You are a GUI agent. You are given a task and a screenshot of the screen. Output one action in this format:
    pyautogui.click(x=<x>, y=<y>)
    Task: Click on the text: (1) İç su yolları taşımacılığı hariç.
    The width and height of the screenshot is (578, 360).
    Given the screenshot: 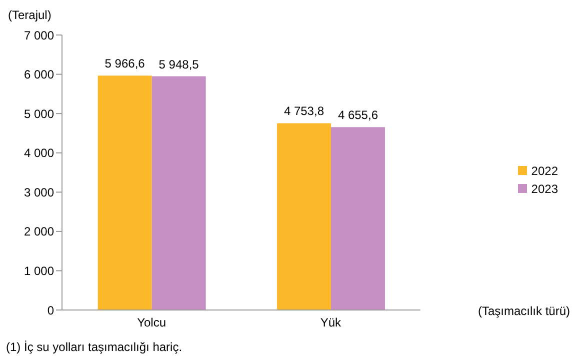 What is the action you would take?
    pyautogui.click(x=94, y=347)
    